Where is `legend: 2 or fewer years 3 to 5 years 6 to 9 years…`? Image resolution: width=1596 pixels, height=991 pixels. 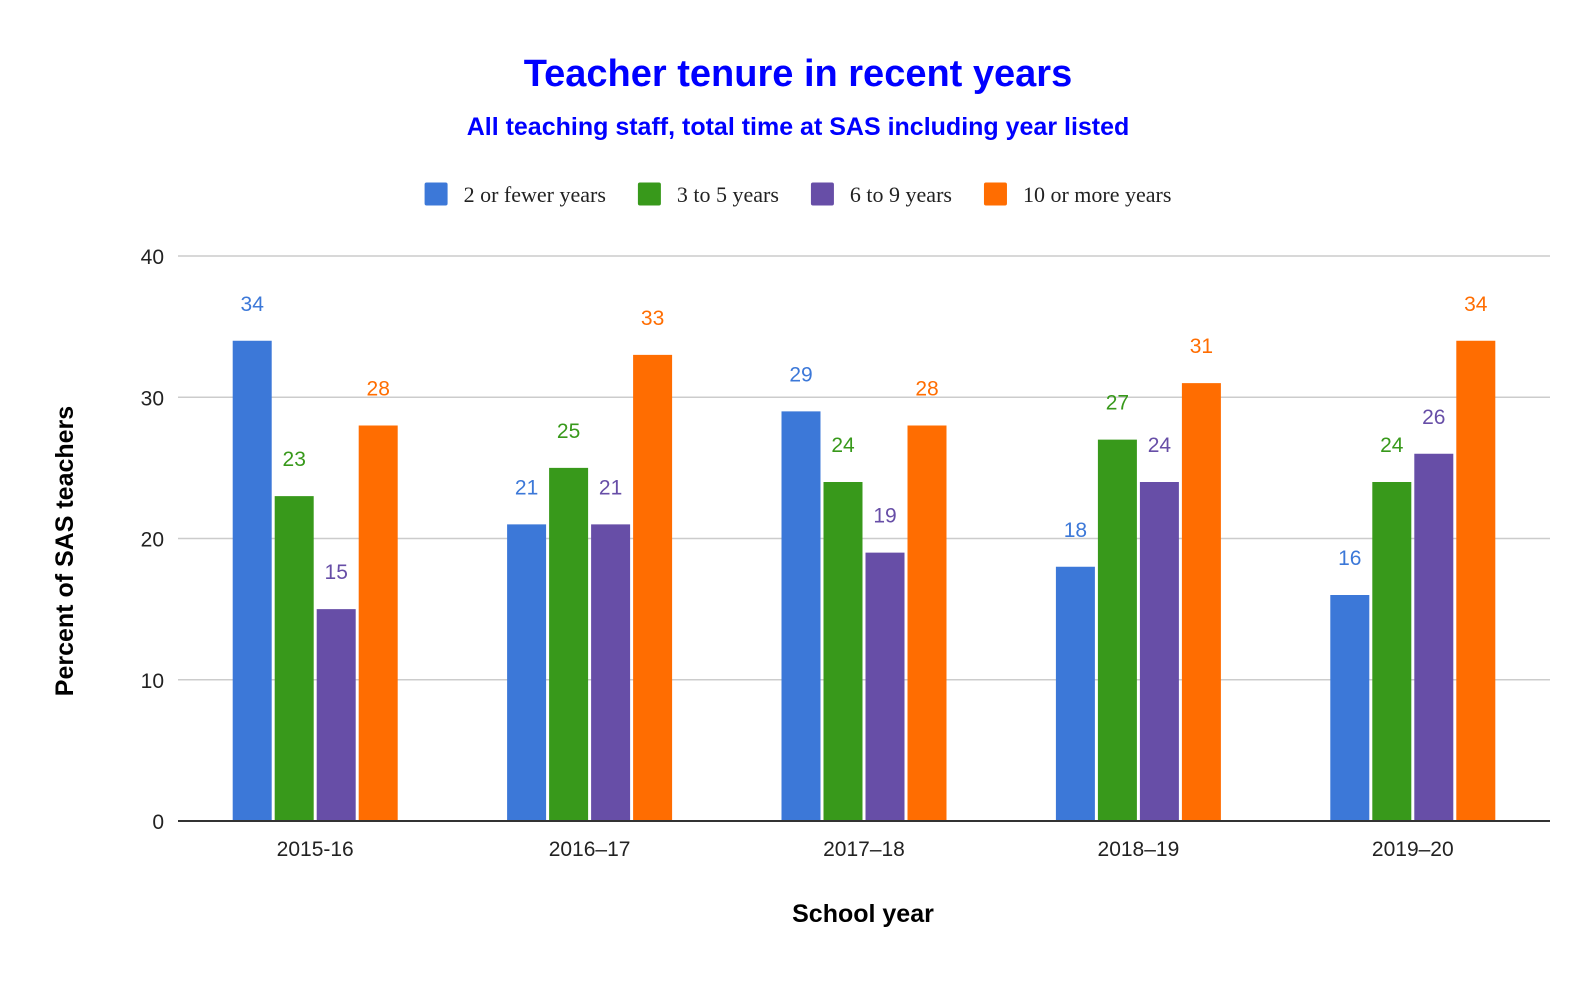
legend: 2 or fewer years 3 to 5 years 6 to 9 years… is located at coordinates (797, 194).